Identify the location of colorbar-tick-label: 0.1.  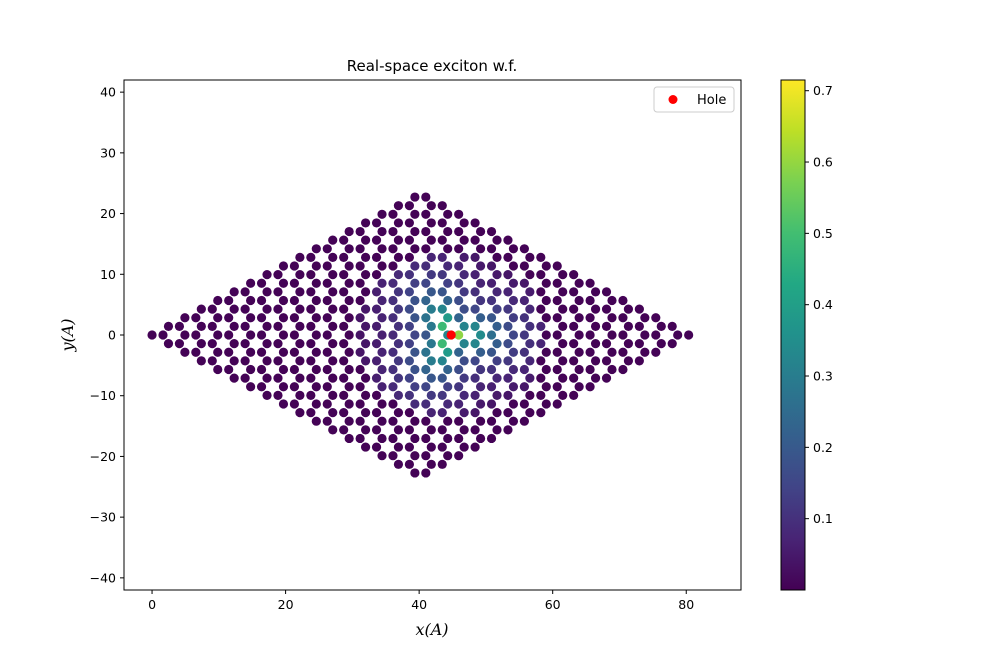
(823, 518).